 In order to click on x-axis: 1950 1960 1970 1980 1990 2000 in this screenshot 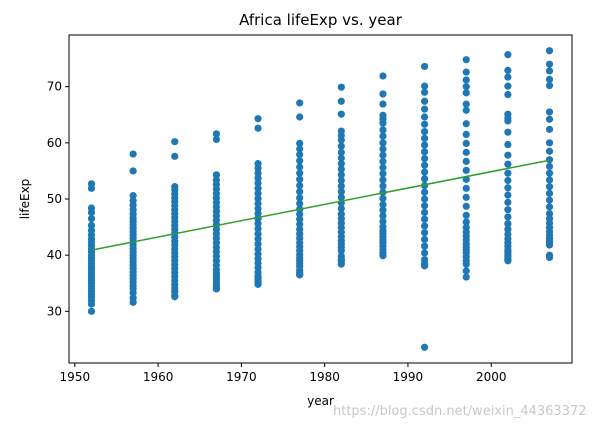, I will do `click(283, 373)`.